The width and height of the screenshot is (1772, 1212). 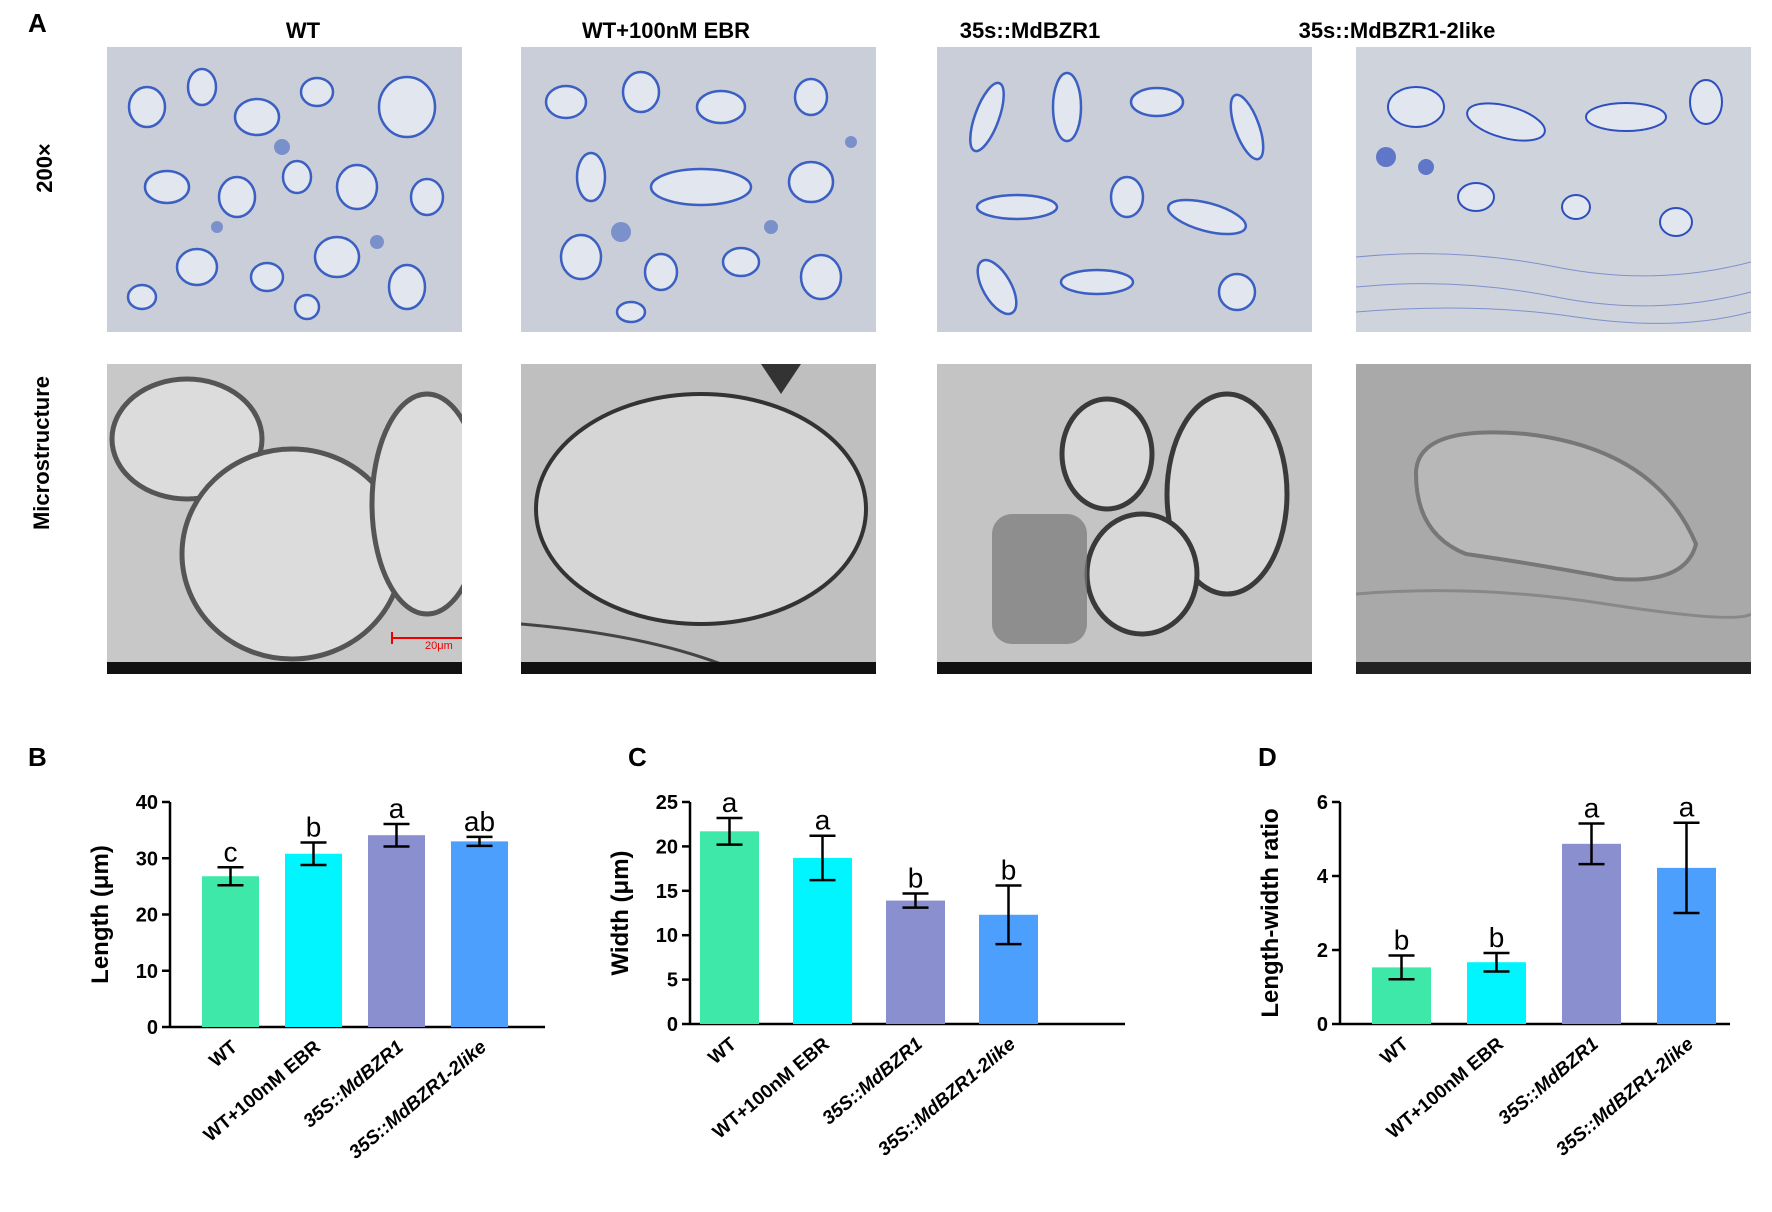 I want to click on y-tick-label: 4, so click(x=1323, y=877).